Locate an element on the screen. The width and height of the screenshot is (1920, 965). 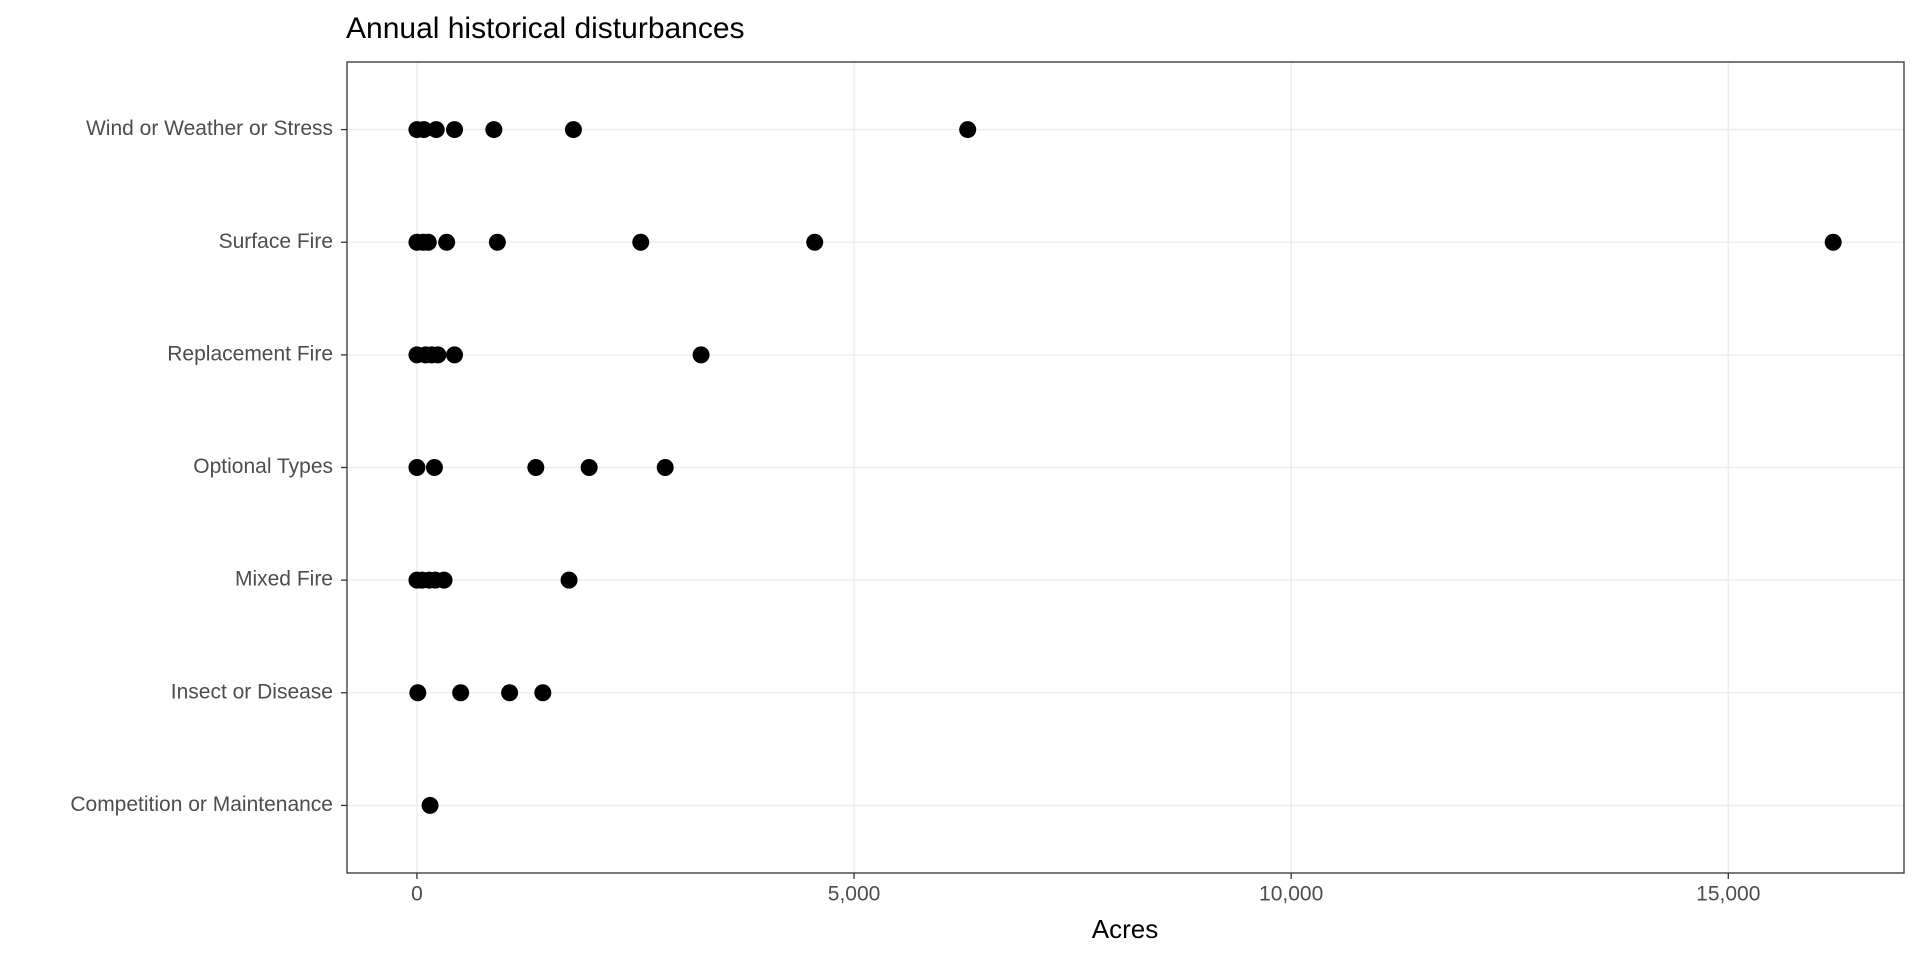
x-axis-label: Acres is located at coordinates (1125, 929).